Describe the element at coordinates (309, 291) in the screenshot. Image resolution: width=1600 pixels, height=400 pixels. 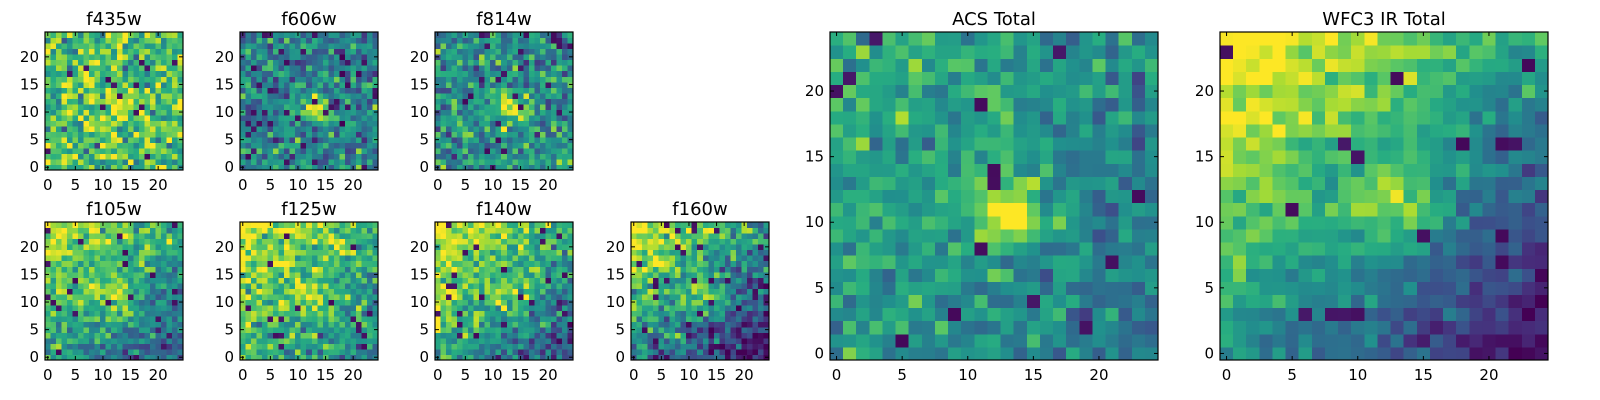
I see `heatmap-cells-f125w` at that location.